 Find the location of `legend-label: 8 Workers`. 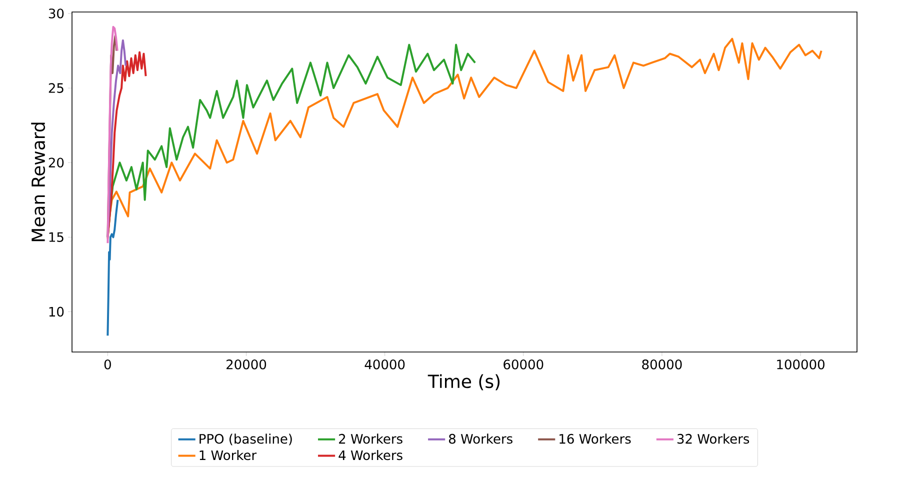

legend-label: 8 Workers is located at coordinates (480, 439).